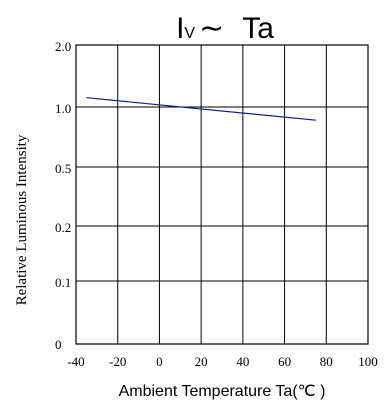  What do you see at coordinates (258, 28) in the screenshot?
I see `title-rest: Ta` at bounding box center [258, 28].